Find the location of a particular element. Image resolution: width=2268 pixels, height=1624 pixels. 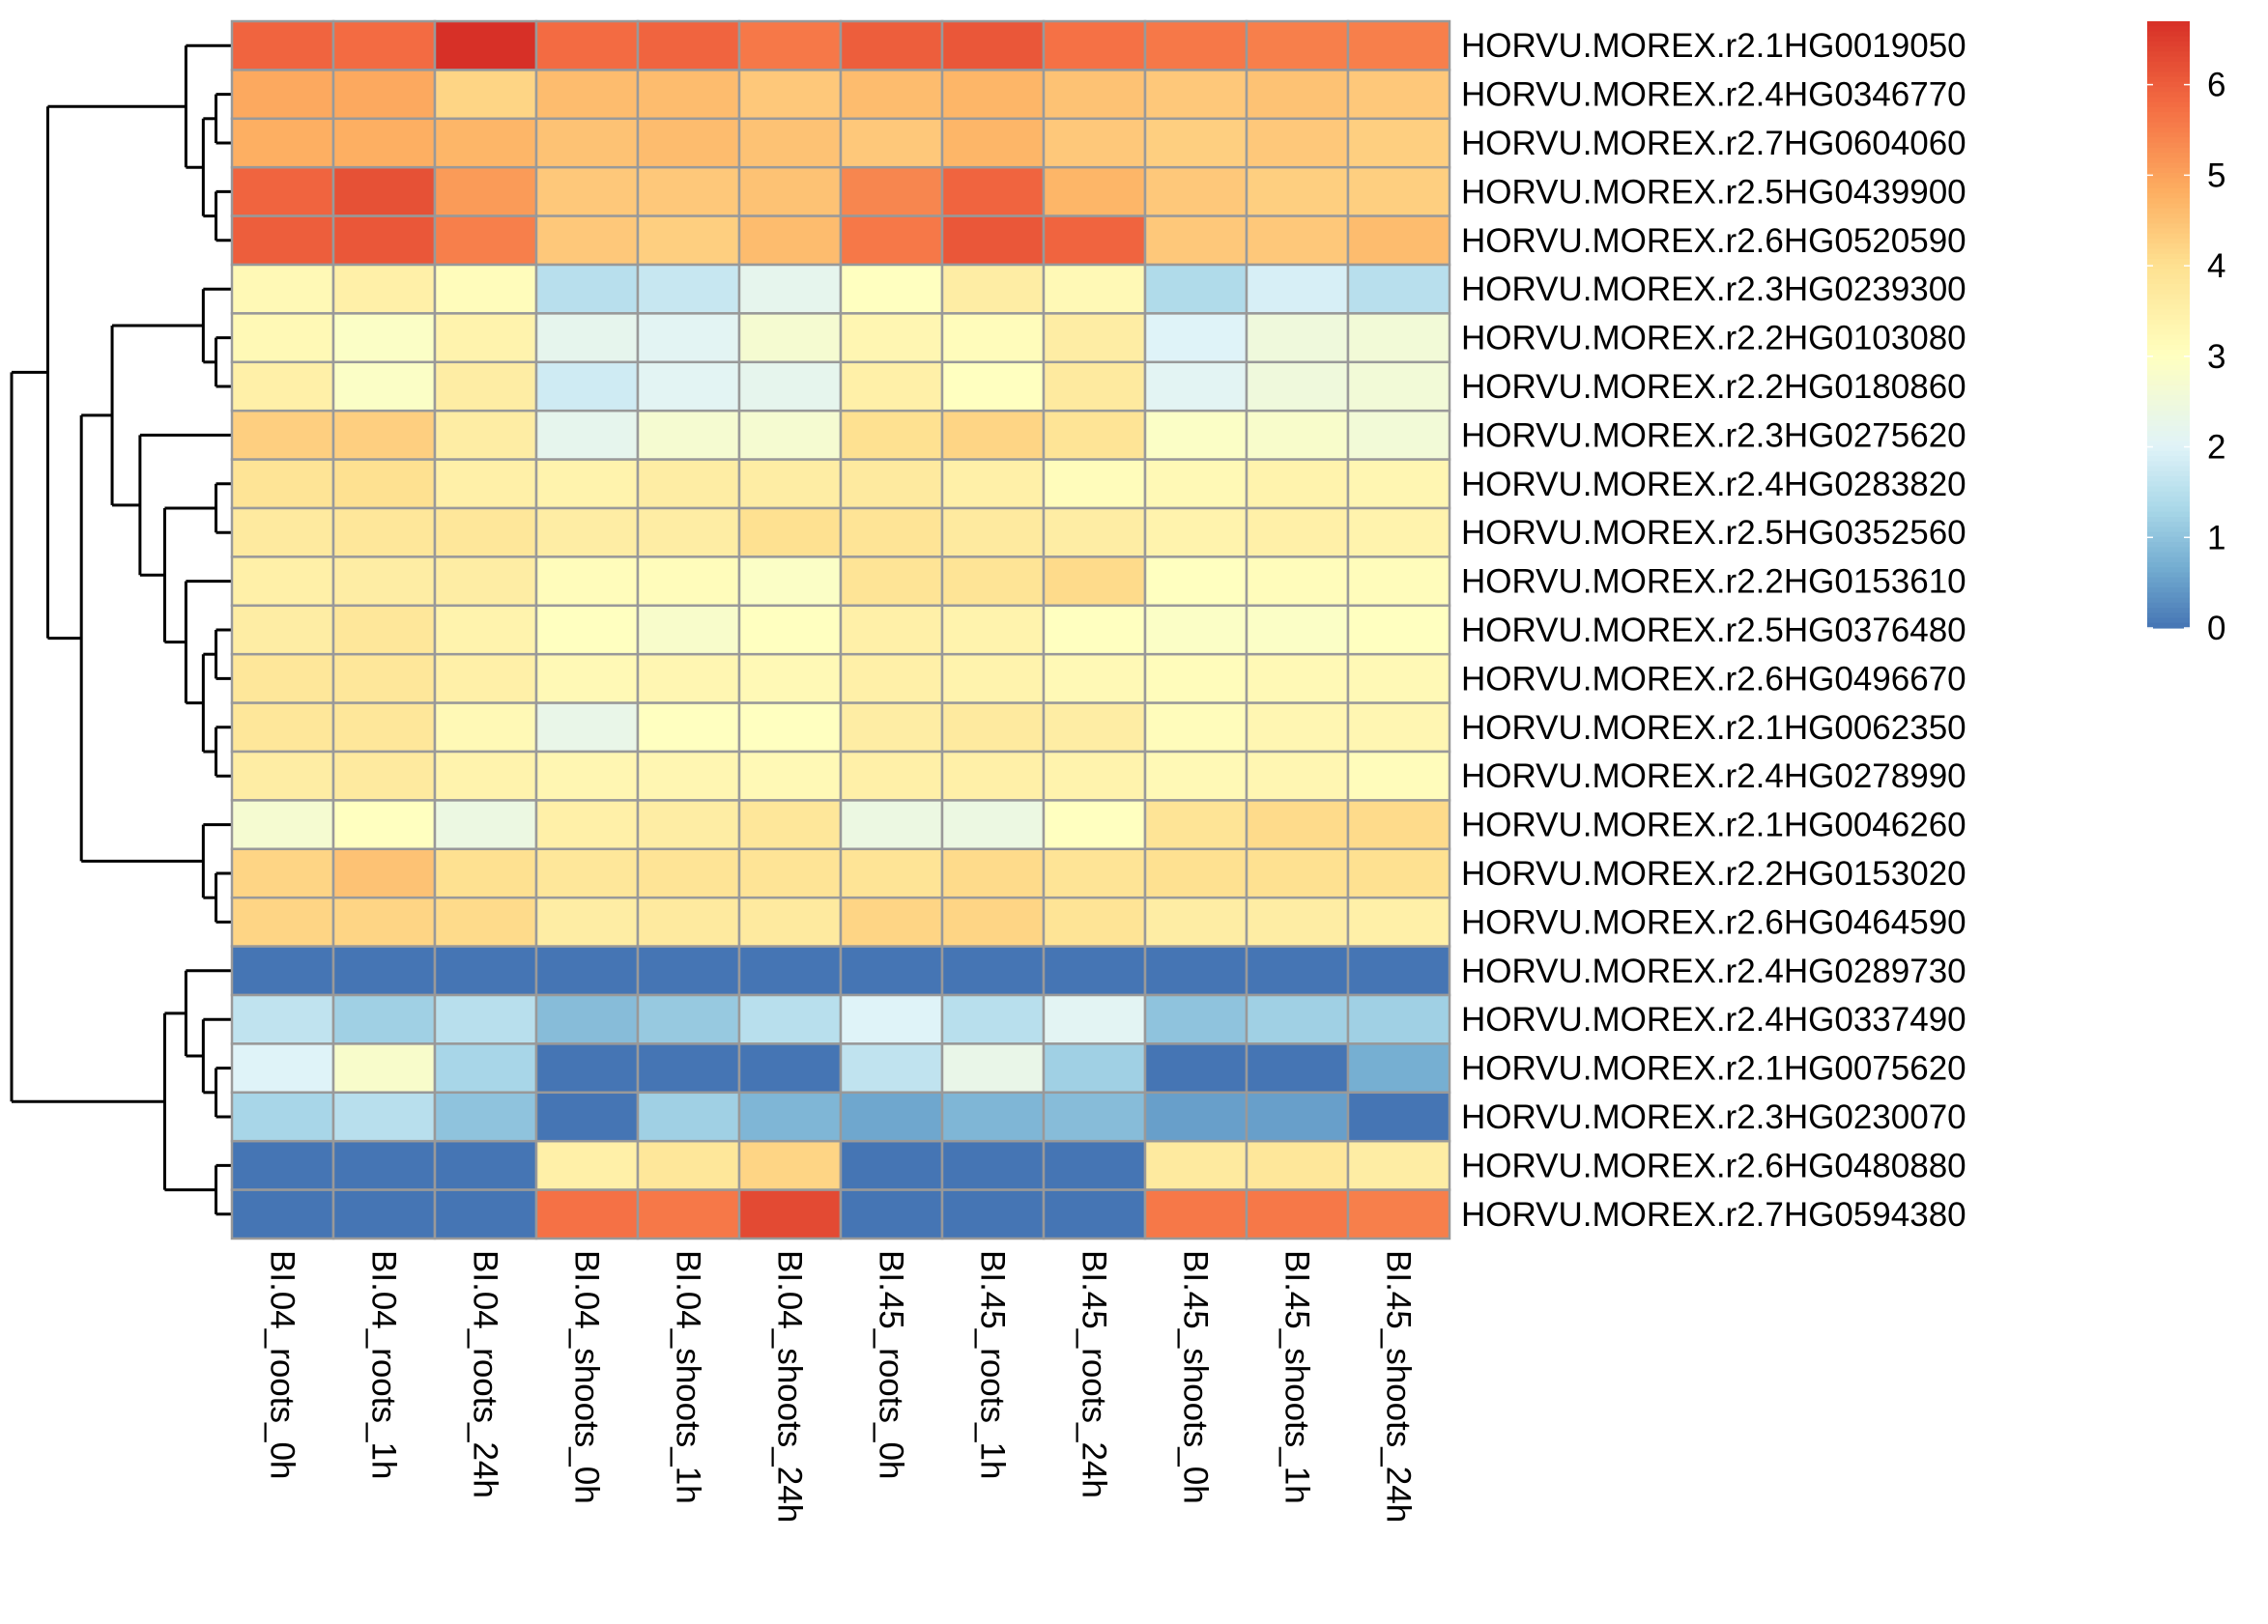

row-label: HORVU.MOREX.r2.2HG0153020 is located at coordinates (1714, 874).